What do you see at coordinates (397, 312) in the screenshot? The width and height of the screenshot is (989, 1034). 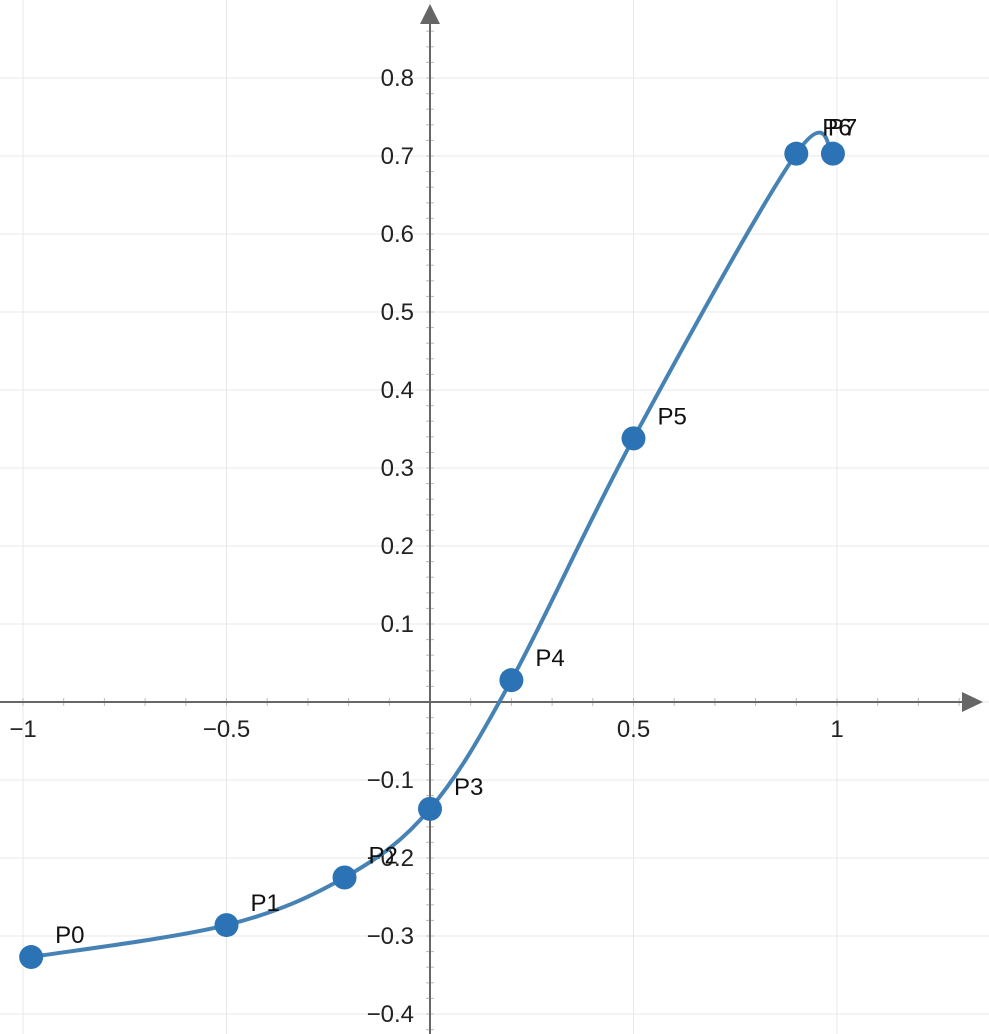 I see `y-tick-label: 0.5` at bounding box center [397, 312].